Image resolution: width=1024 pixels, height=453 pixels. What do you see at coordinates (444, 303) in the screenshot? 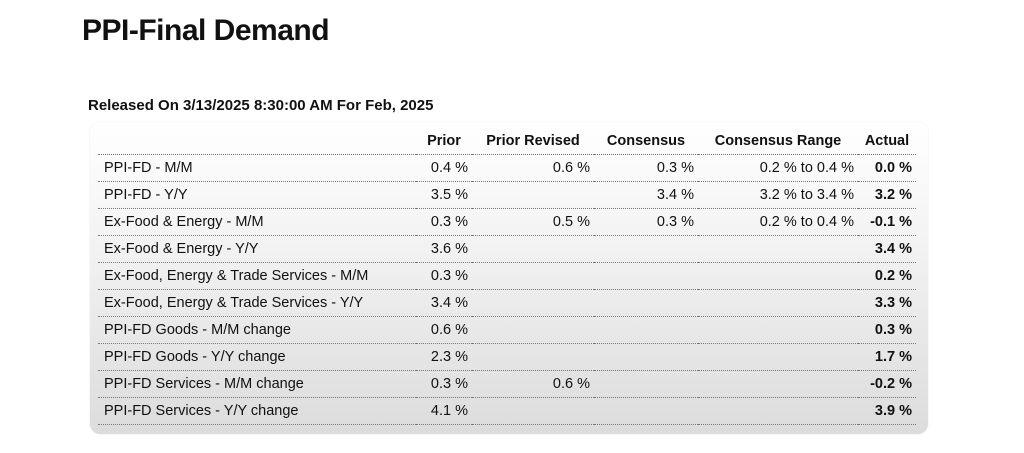
I see `cell-prior: 3.4 %` at bounding box center [444, 303].